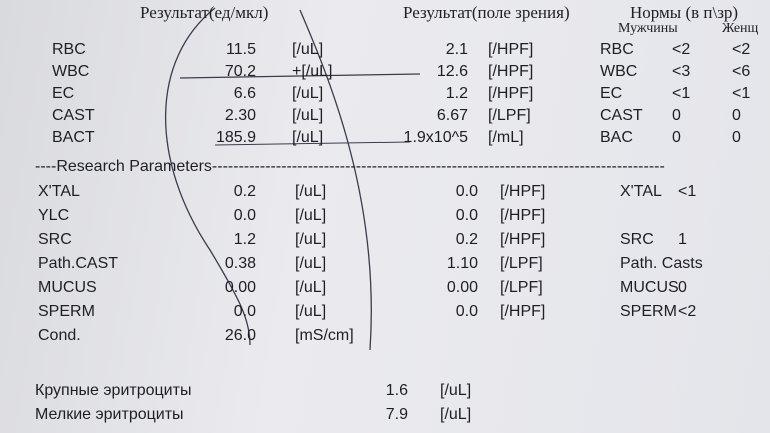 This screenshot has width=770, height=433. Describe the element at coordinates (59, 191) in the screenshot. I see `cell-name: X'TAL` at that location.